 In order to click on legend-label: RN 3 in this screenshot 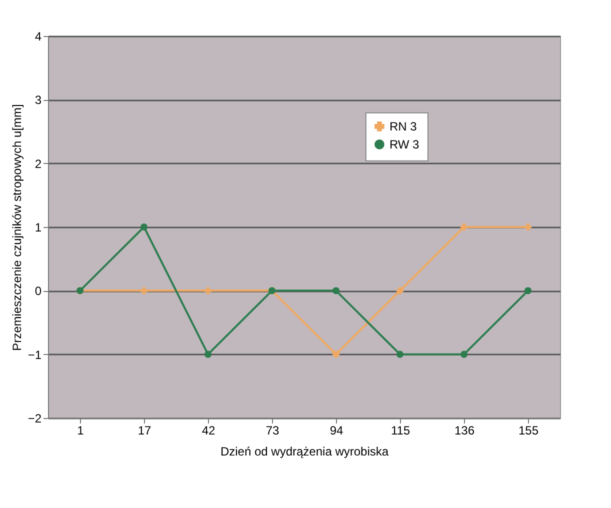, I will do `click(403, 126)`.